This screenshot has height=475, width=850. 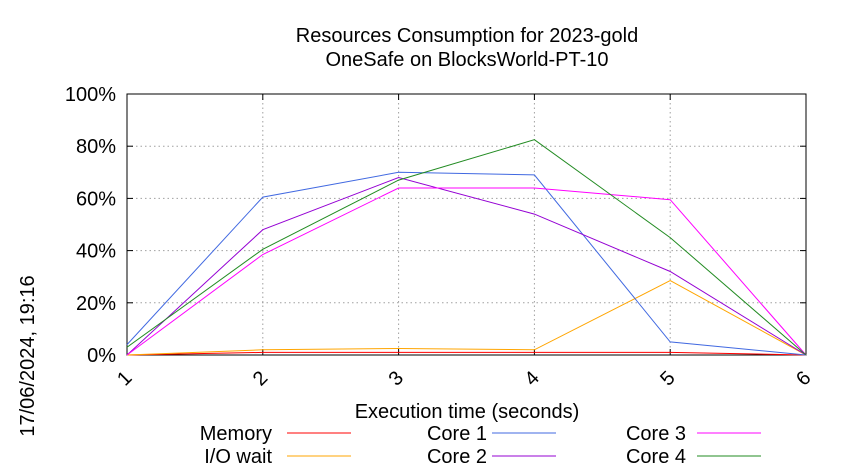 What do you see at coordinates (275, 434) in the screenshot?
I see `legend-item-memory: Memory` at bounding box center [275, 434].